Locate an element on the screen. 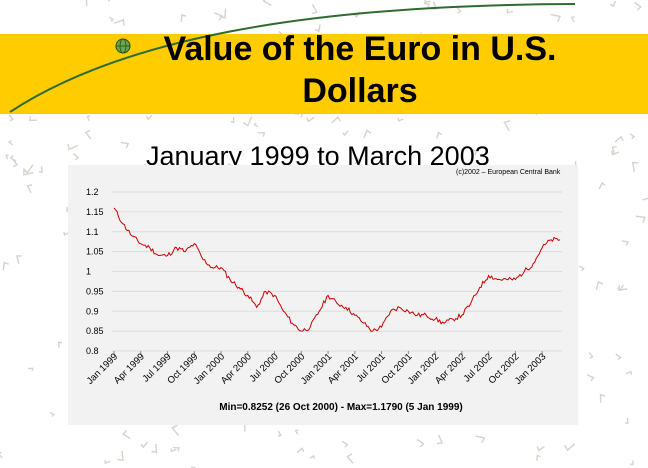  slide-title: Value of the Euro in U.S. Dollars is located at coordinates (360, 70).